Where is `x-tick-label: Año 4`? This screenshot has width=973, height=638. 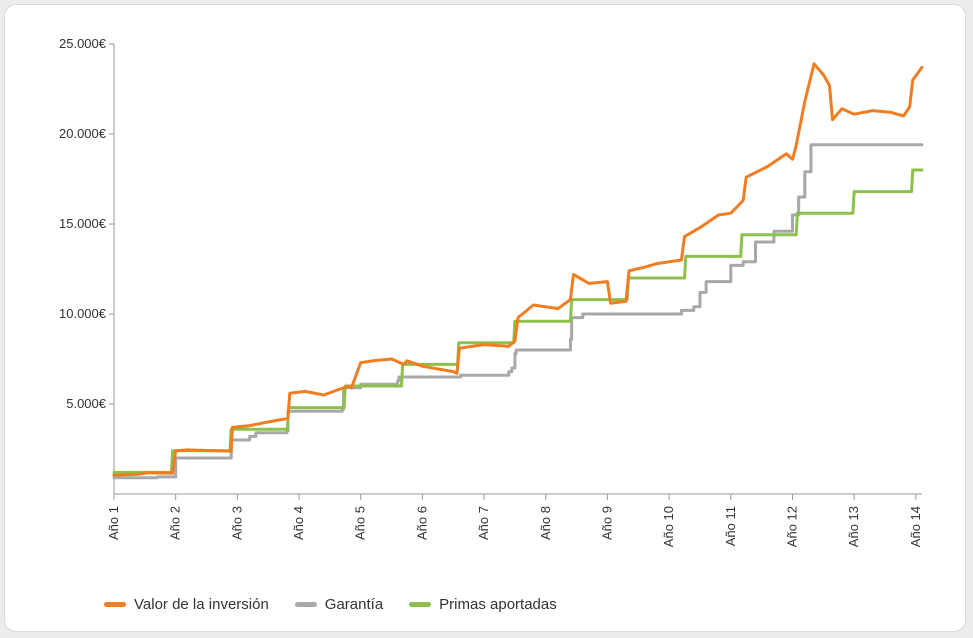
x-tick-label: Año 4 is located at coordinates (298, 523).